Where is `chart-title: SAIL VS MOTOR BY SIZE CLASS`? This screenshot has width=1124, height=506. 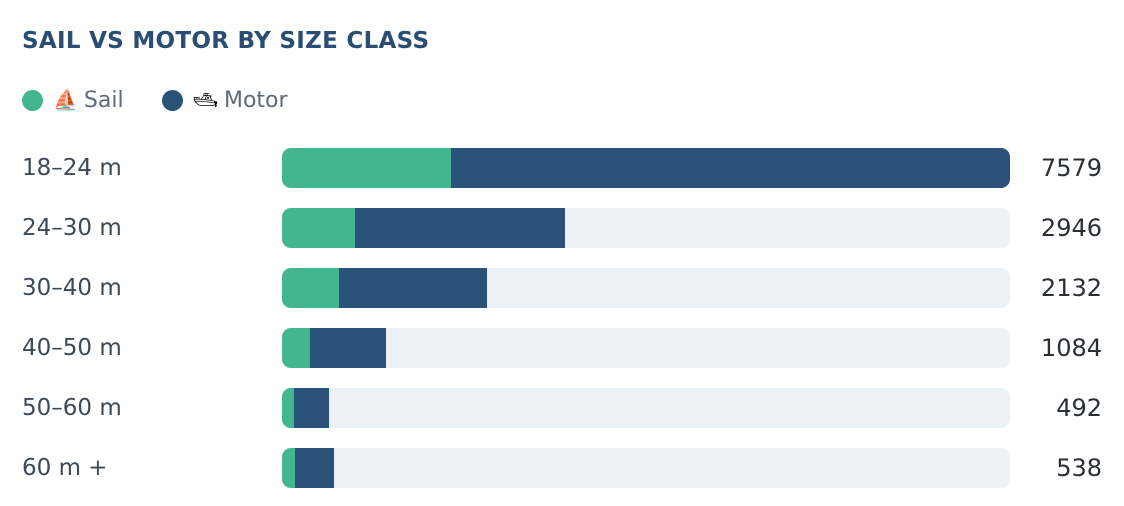 chart-title: SAIL VS MOTOR BY SIZE CLASS is located at coordinates (226, 41).